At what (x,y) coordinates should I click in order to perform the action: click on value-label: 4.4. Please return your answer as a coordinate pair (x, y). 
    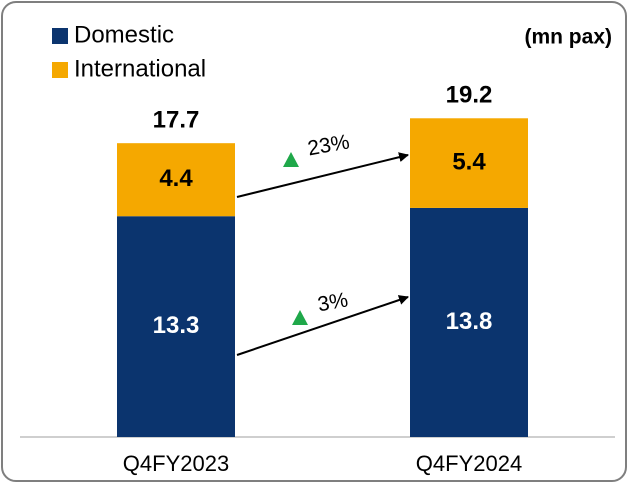
    Looking at the image, I should click on (176, 178).